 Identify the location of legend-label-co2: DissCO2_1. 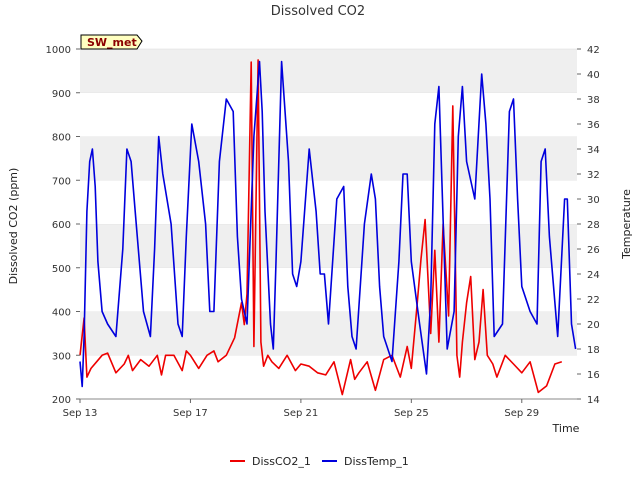
(281, 461).